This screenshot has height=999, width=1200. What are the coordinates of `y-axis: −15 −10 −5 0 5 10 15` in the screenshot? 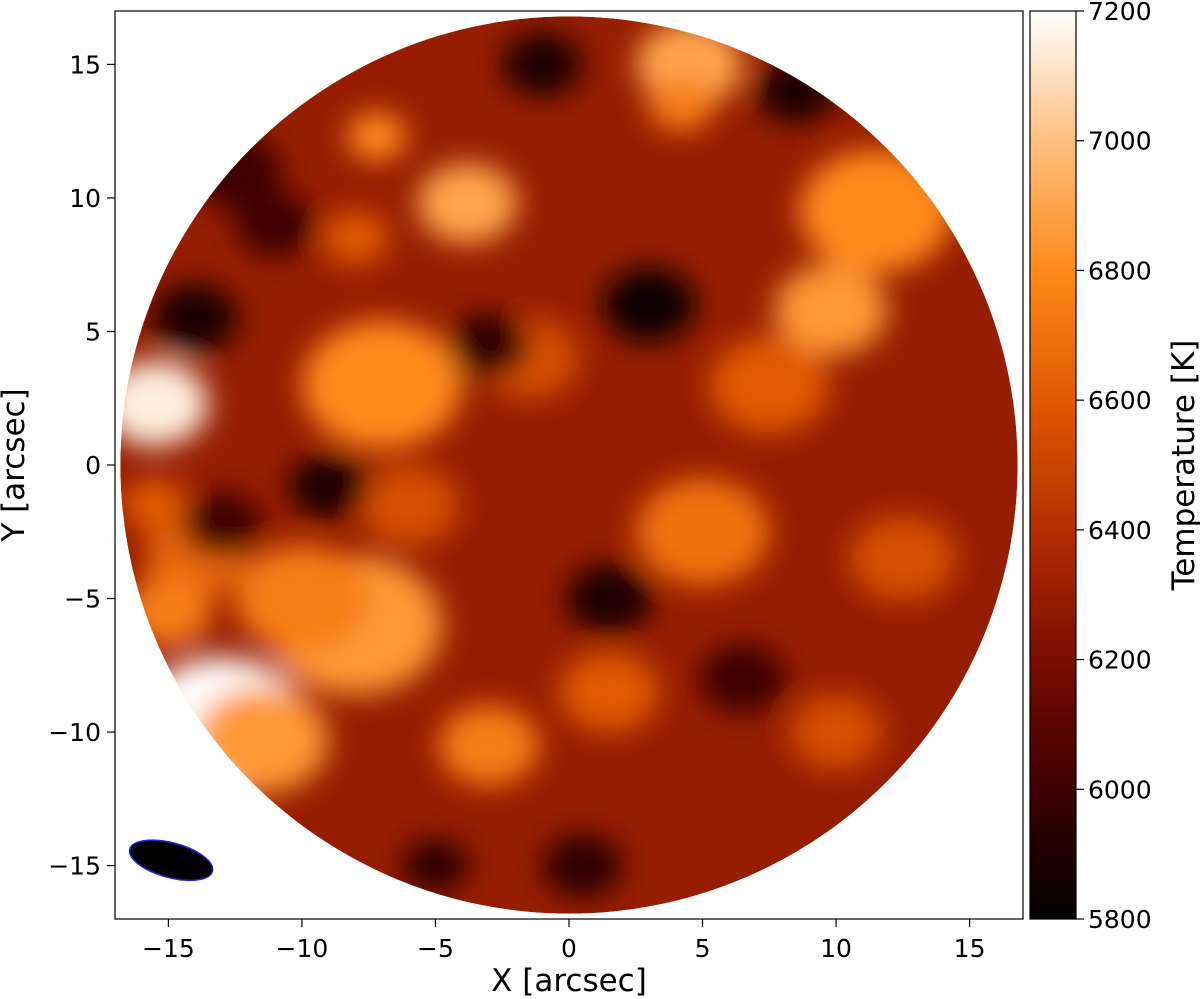 It's located at (81, 465).